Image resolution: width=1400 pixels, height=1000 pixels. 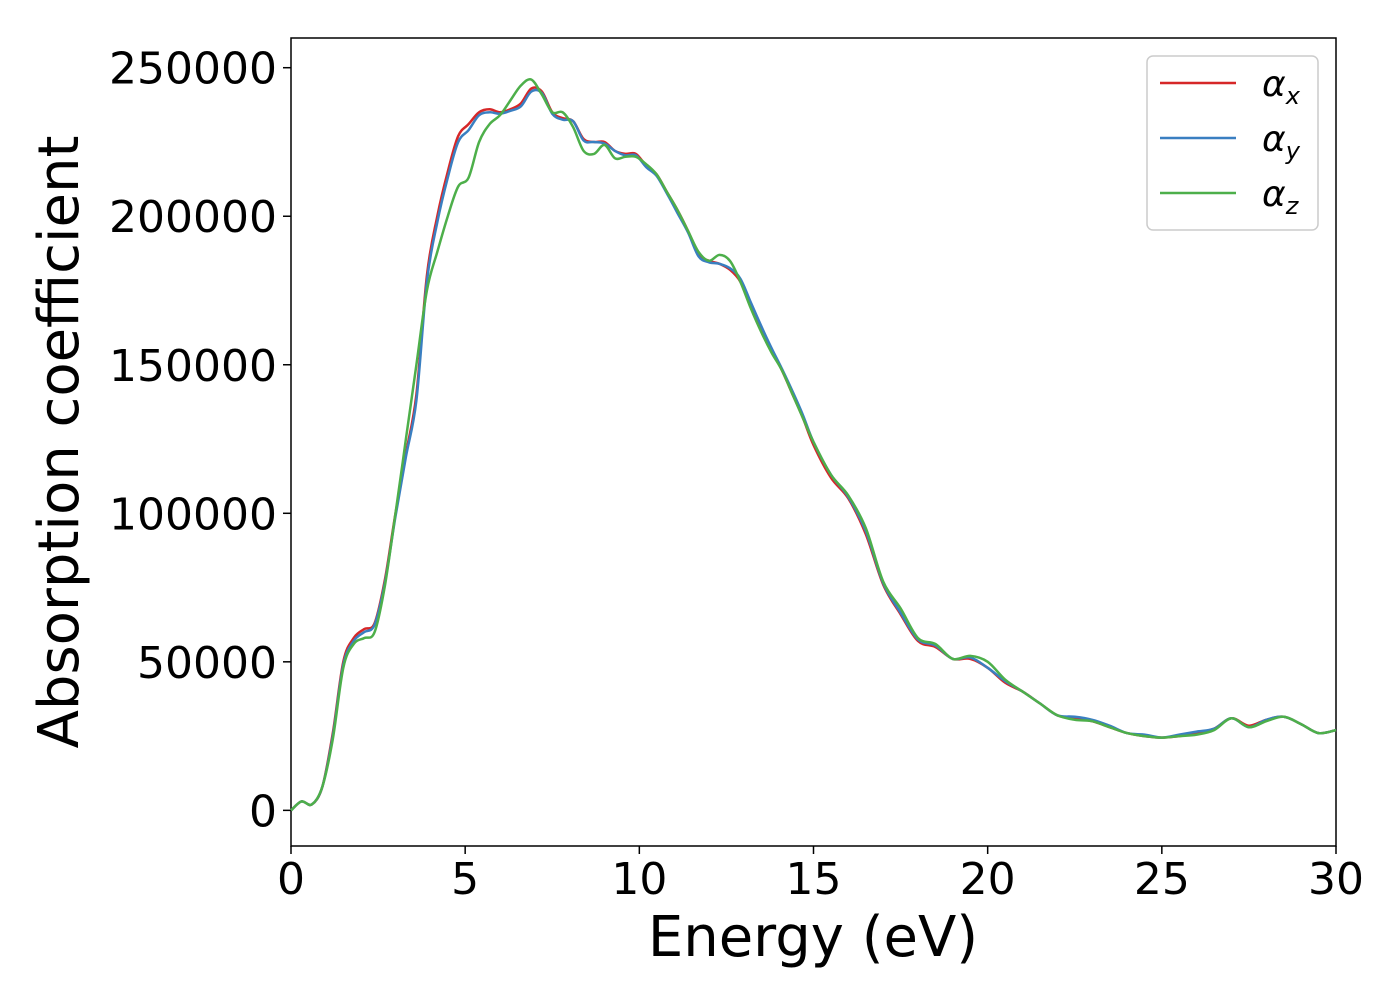 What do you see at coordinates (1281, 197) in the screenshot?
I see `legend-label-z: αz` at bounding box center [1281, 197].